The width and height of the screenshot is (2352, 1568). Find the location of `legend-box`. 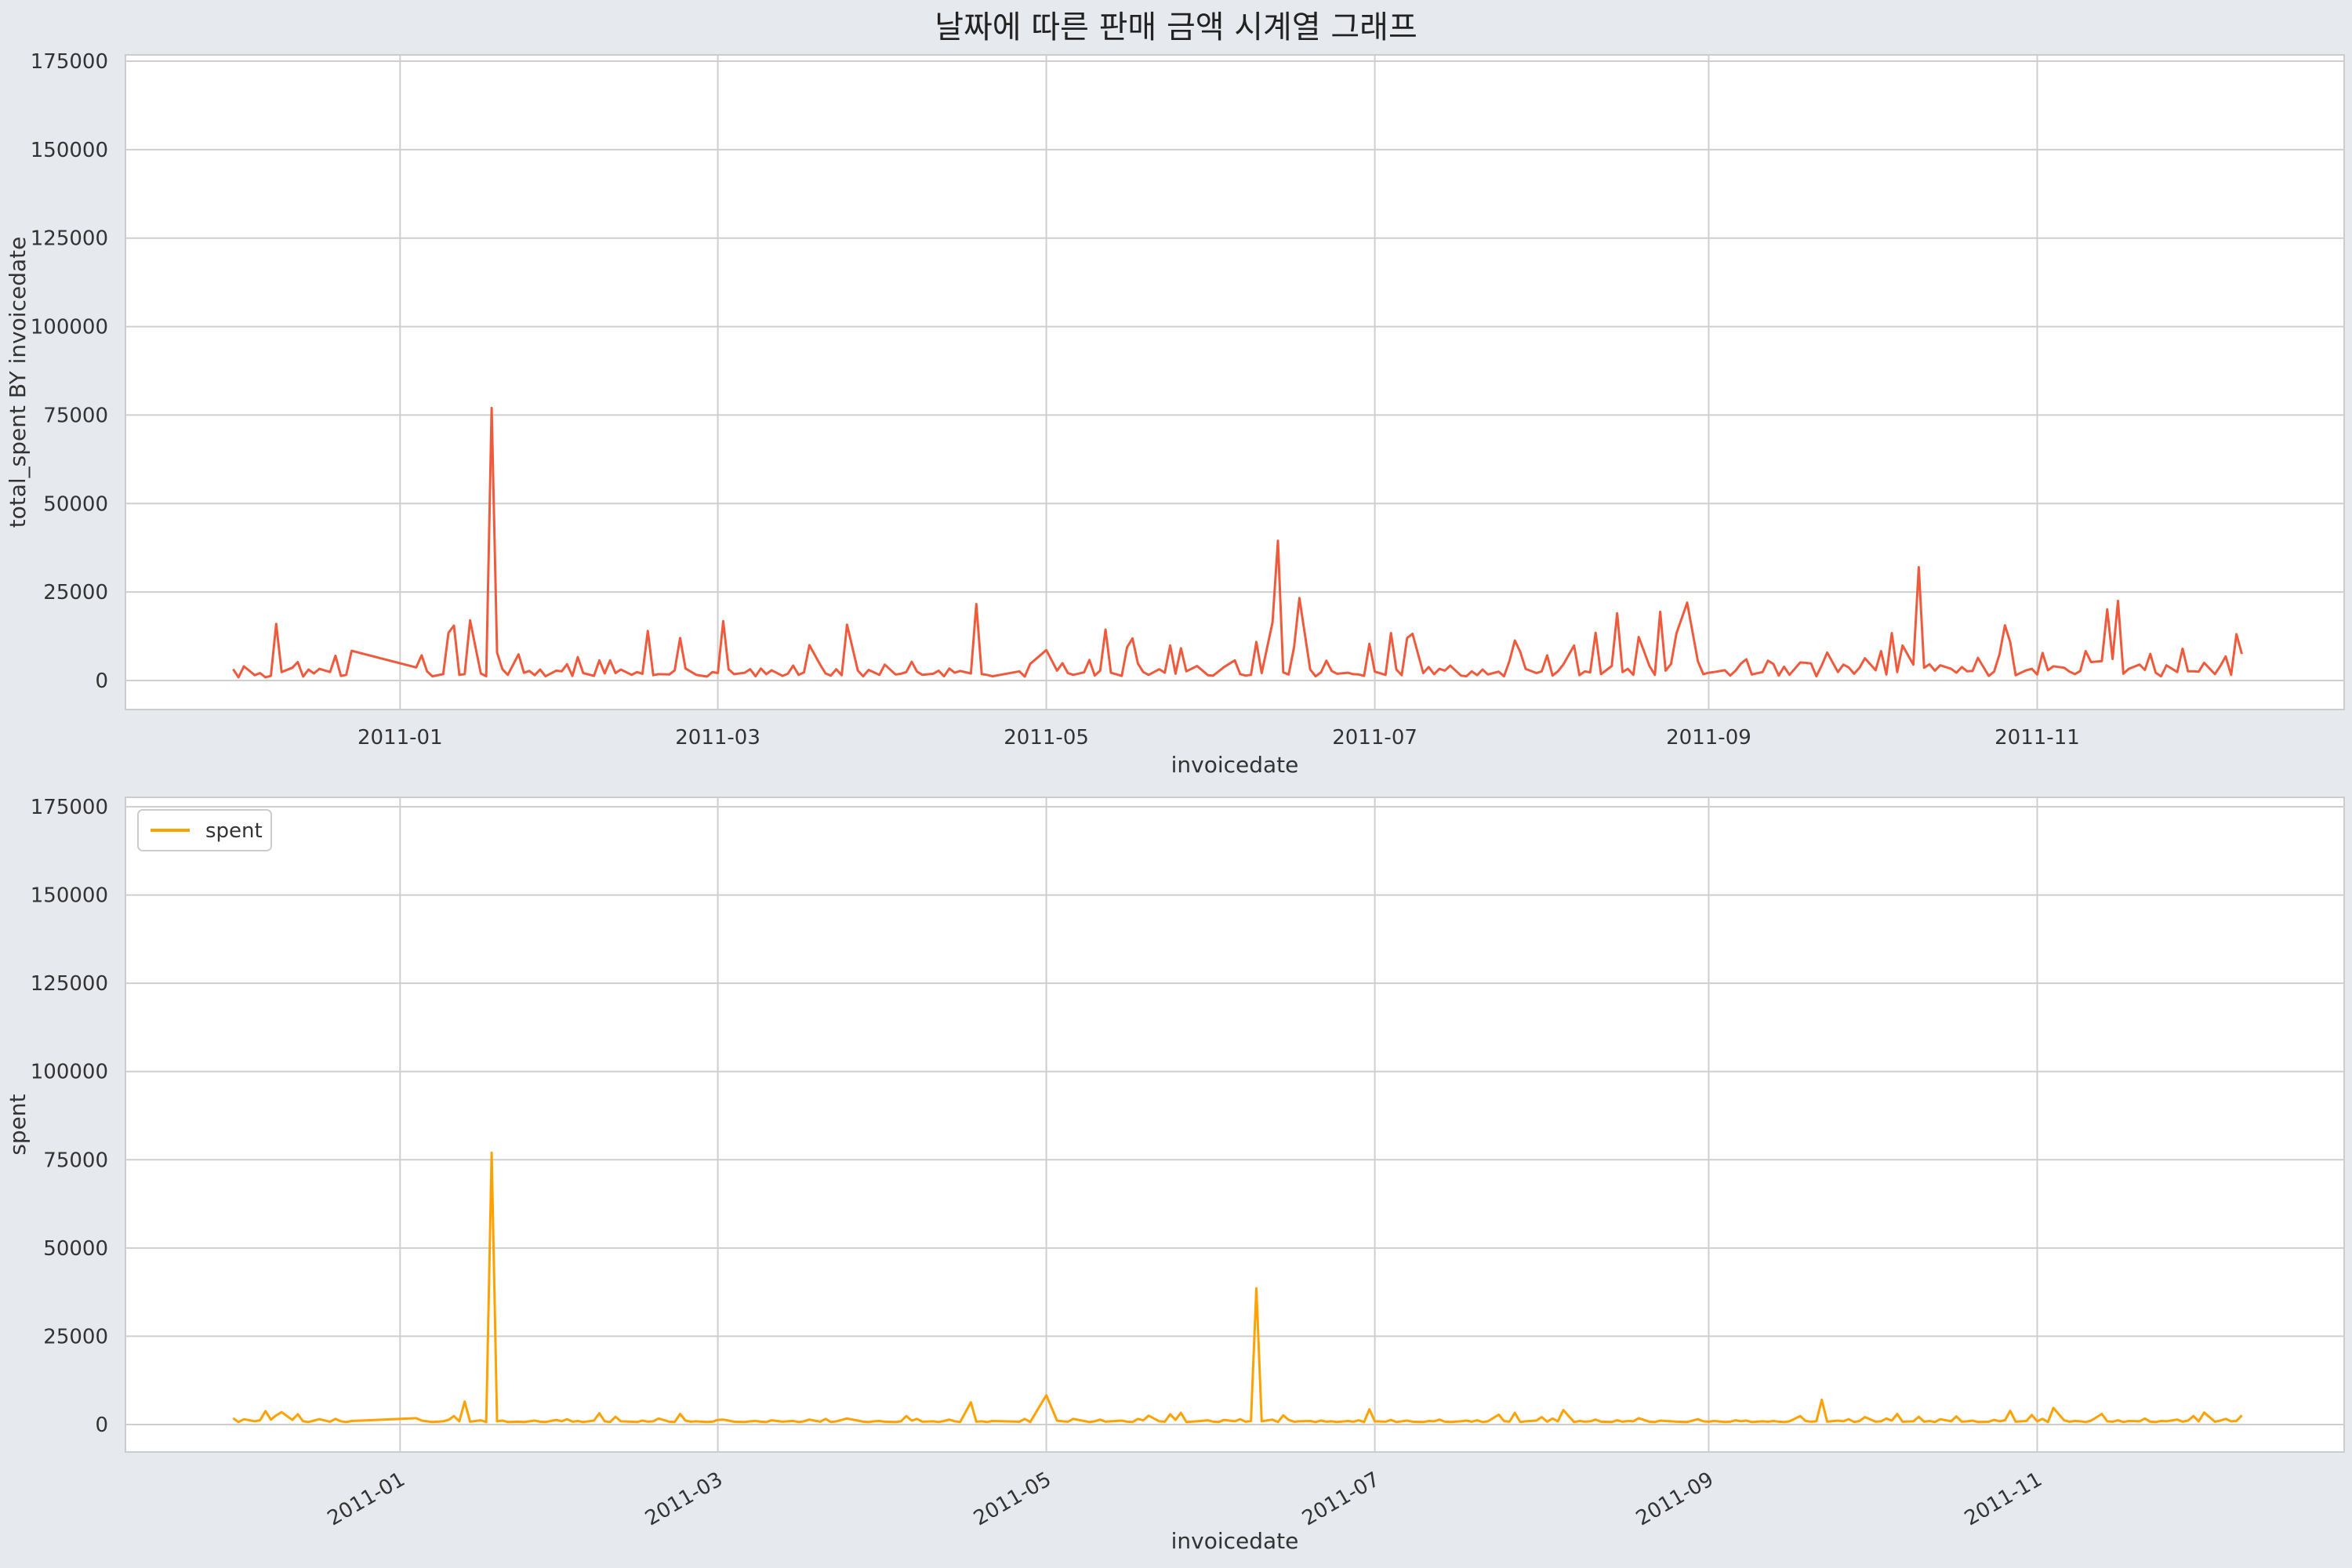

legend-box is located at coordinates (204, 830).